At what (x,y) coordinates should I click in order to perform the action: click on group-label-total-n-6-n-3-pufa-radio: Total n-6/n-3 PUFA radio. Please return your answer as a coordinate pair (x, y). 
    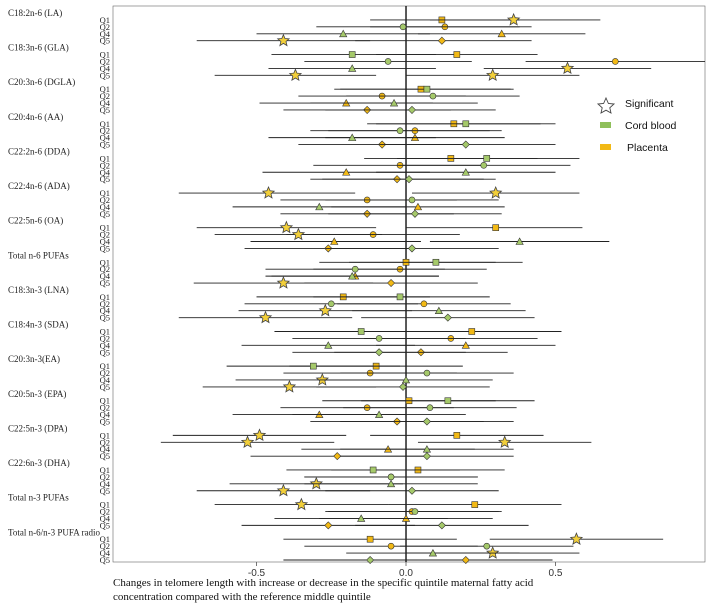
    Looking at the image, I should click on (54, 532).